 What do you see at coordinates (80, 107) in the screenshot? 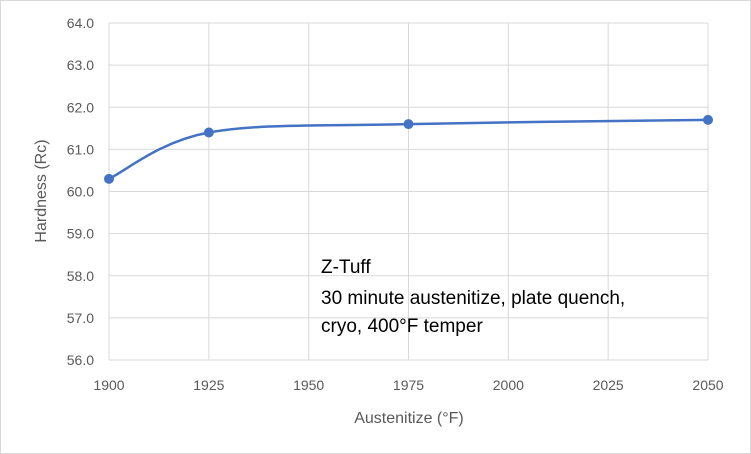
I see `y-tick-label: 62.0` at bounding box center [80, 107].